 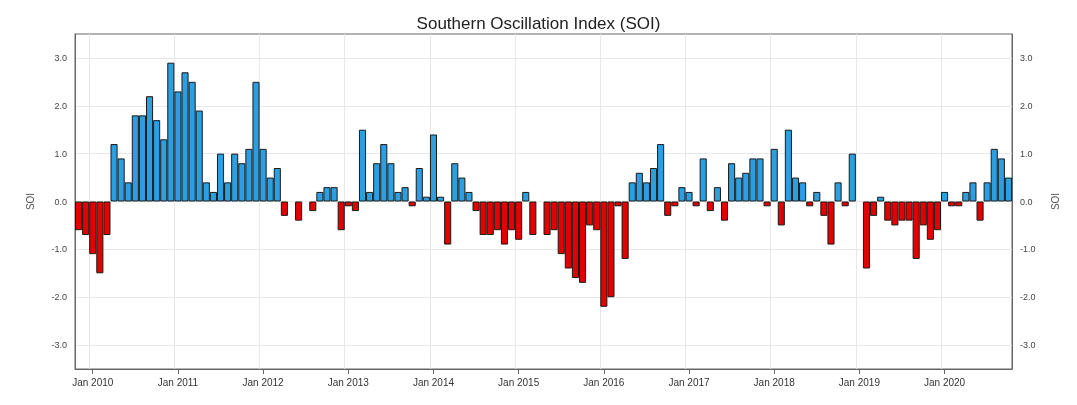 What do you see at coordinates (1028, 249) in the screenshot?
I see `y2-tick-label: -1.0` at bounding box center [1028, 249].